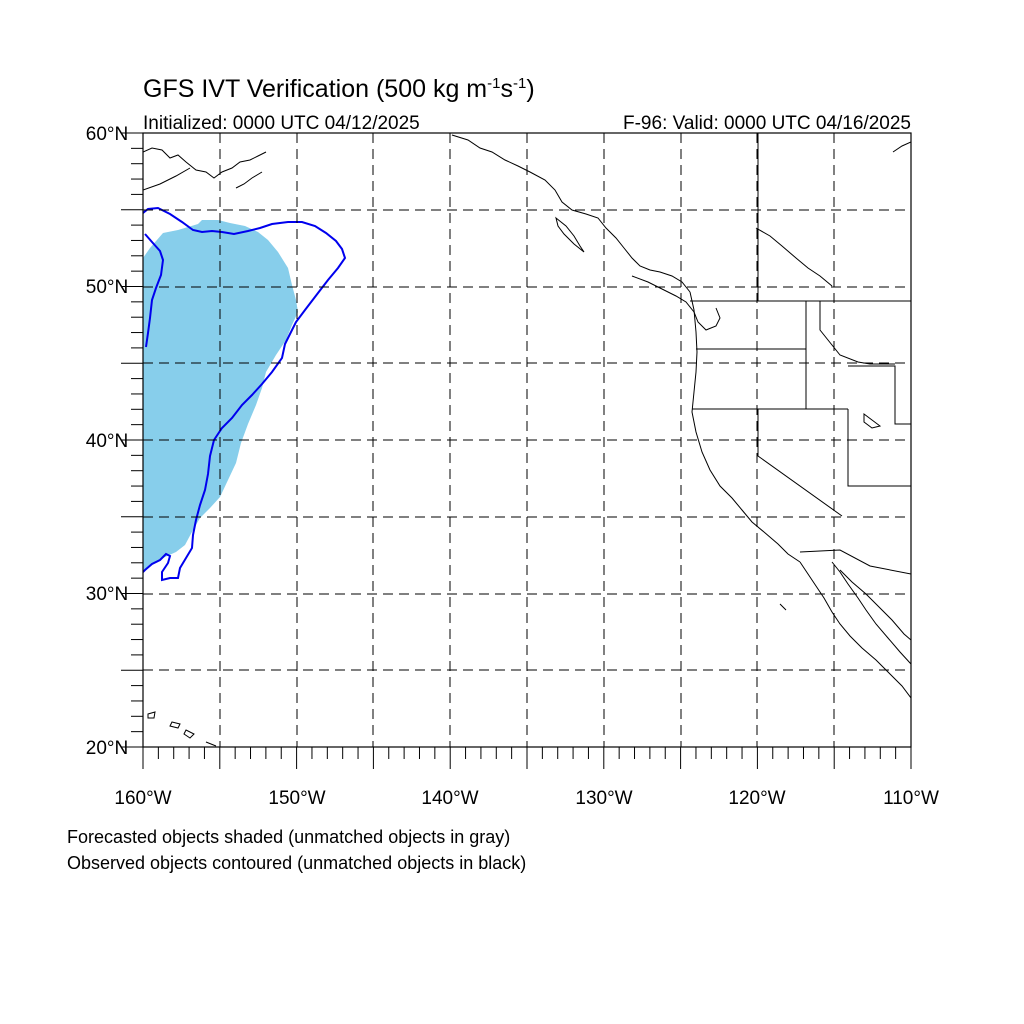  I want to click on lat-labels: 20°N 30°N 40°N 50°N 60°N, so click(107, 441).